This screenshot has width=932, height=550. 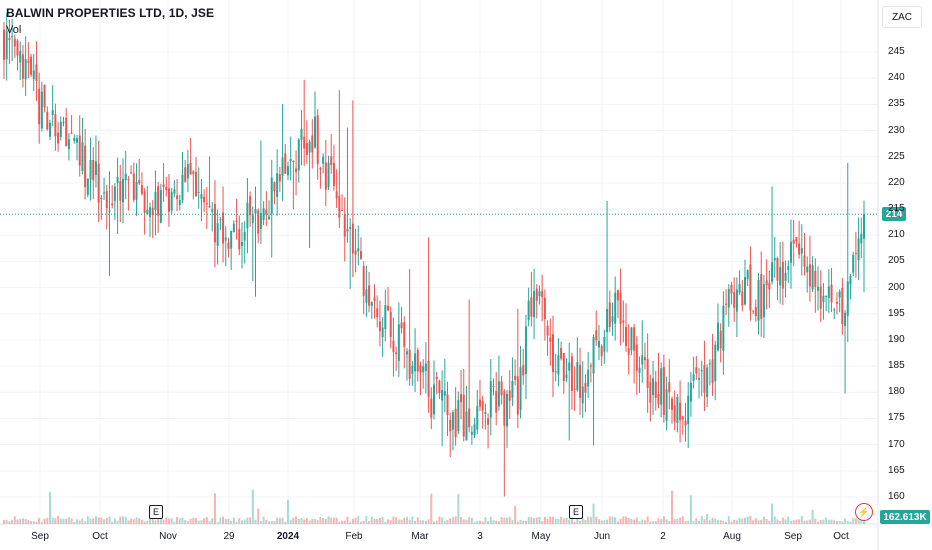 I want to click on price-tick-label: 190, so click(x=896, y=339).